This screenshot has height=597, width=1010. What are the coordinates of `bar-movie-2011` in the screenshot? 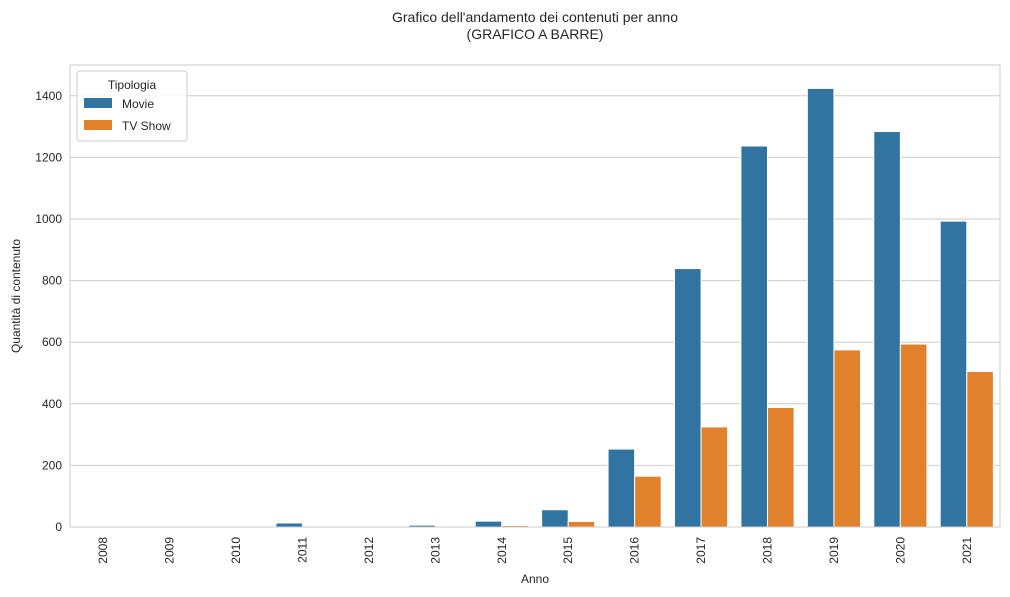 It's located at (289, 525).